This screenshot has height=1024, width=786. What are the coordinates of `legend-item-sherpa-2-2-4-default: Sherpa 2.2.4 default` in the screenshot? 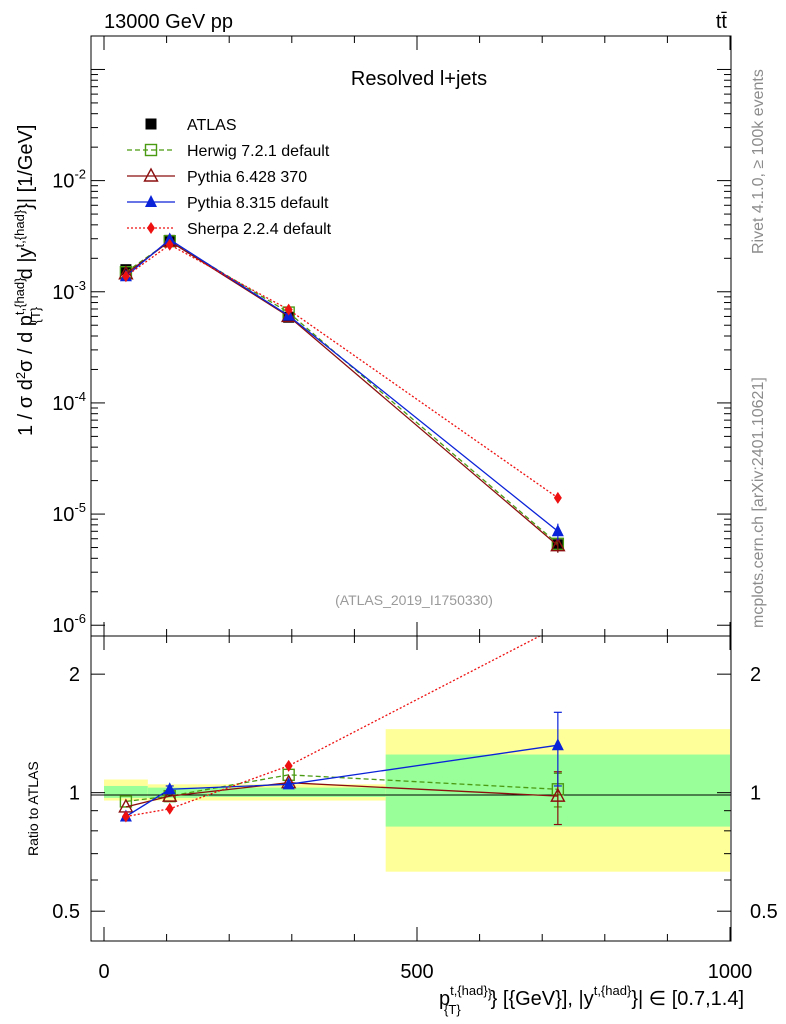 It's located at (229, 229).